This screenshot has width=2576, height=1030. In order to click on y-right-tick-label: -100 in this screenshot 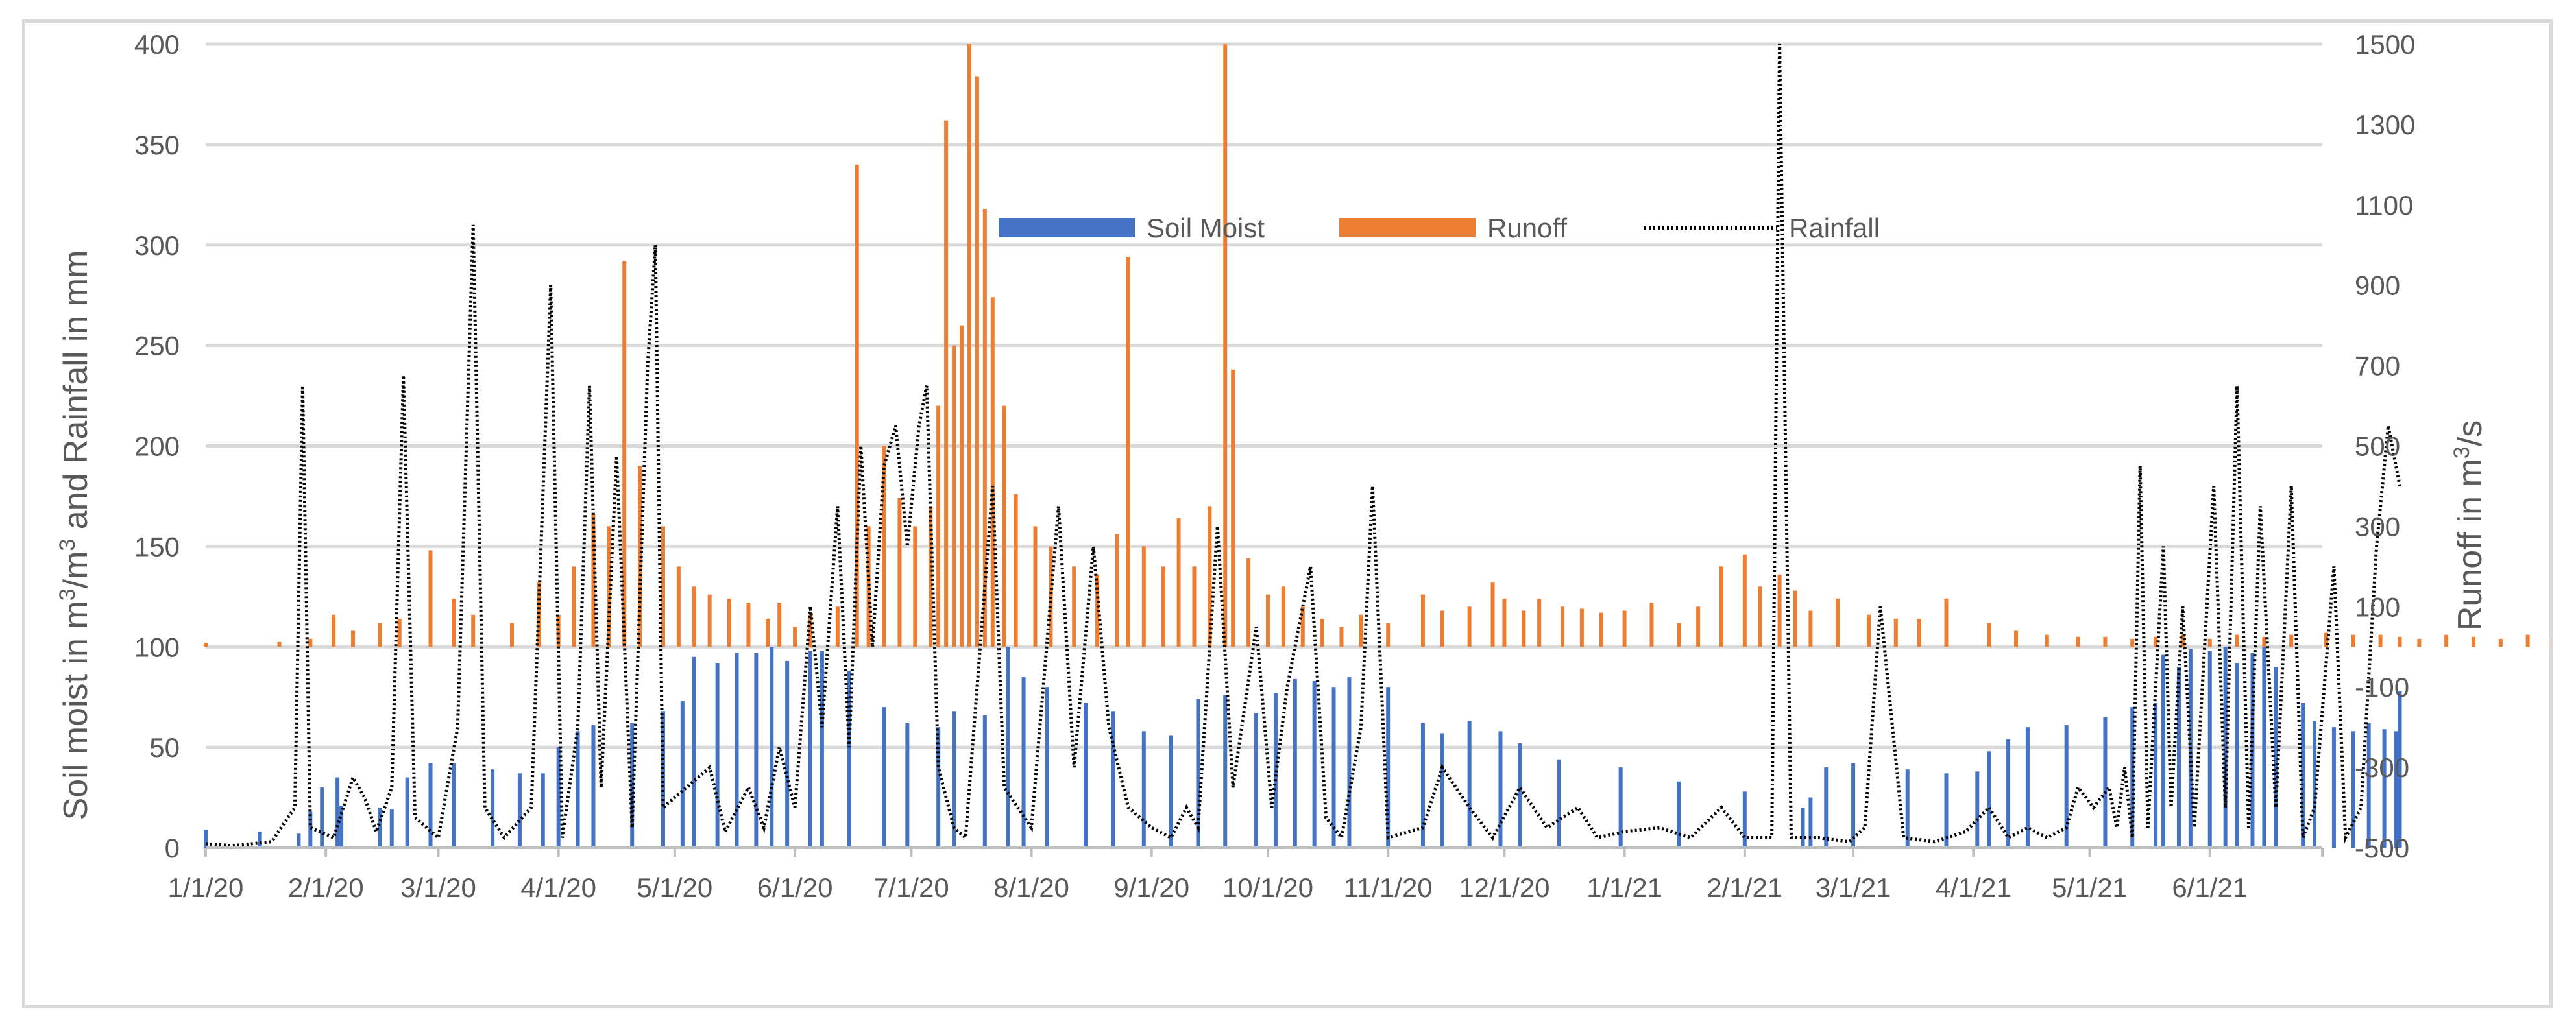, I will do `click(2382, 687)`.